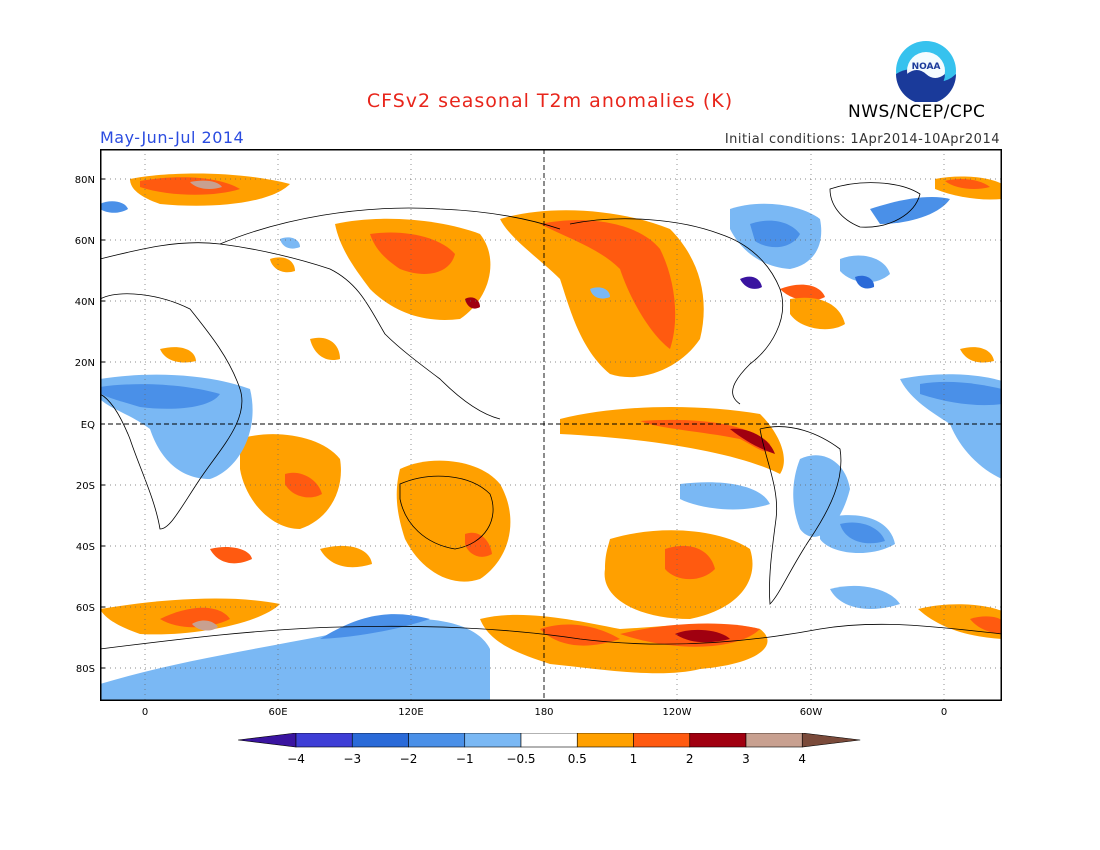 The image size is (1100, 850). What do you see at coordinates (85, 608) in the screenshot?
I see `lat-label-60s: 60S` at bounding box center [85, 608].